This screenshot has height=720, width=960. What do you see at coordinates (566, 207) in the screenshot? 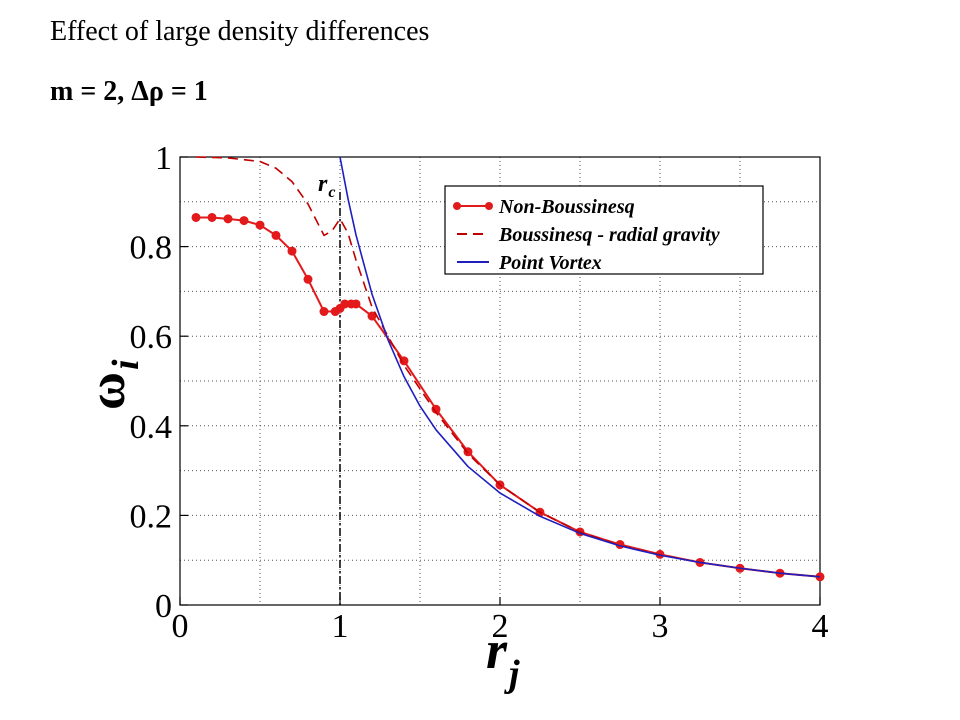
I see `legend-label-0: Non-Boussinesq` at bounding box center [566, 207].